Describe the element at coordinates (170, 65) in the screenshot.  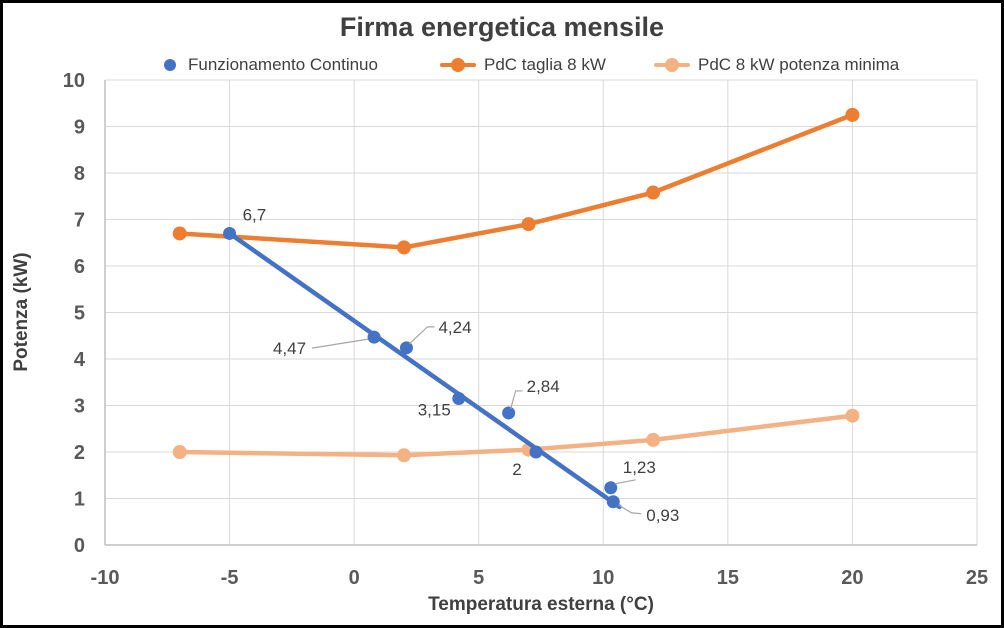
I see `legend-dot-marker` at that location.